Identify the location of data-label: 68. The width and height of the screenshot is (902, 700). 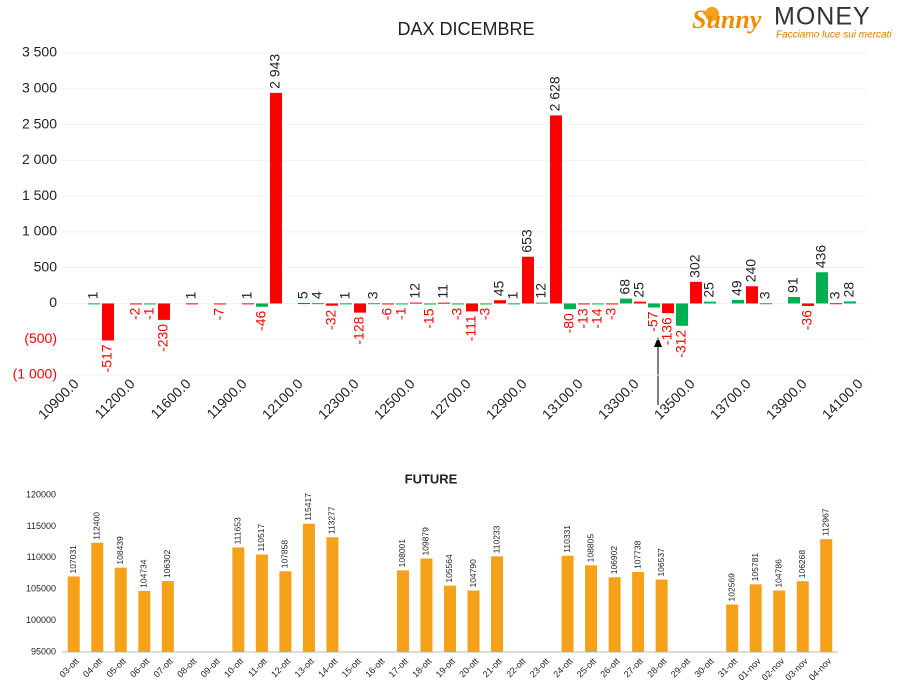
(625, 287).